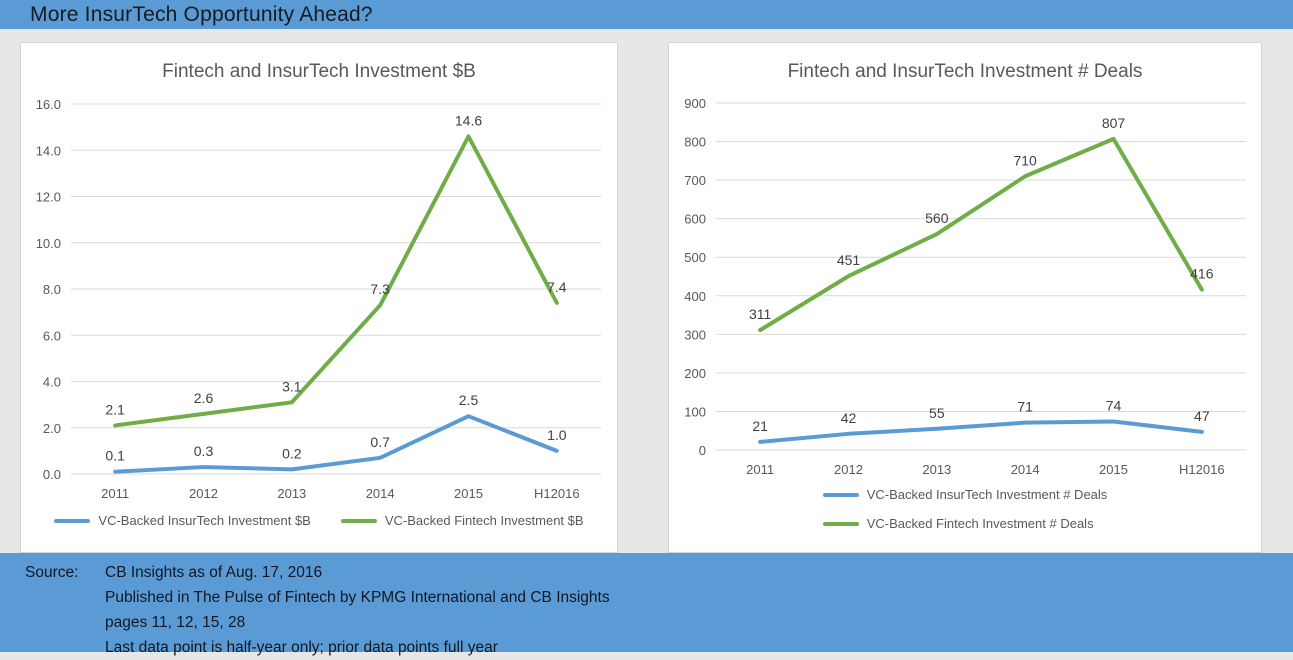 The image size is (1293, 660). I want to click on source-line: pages 11, 12, 15, 28, so click(175, 622).